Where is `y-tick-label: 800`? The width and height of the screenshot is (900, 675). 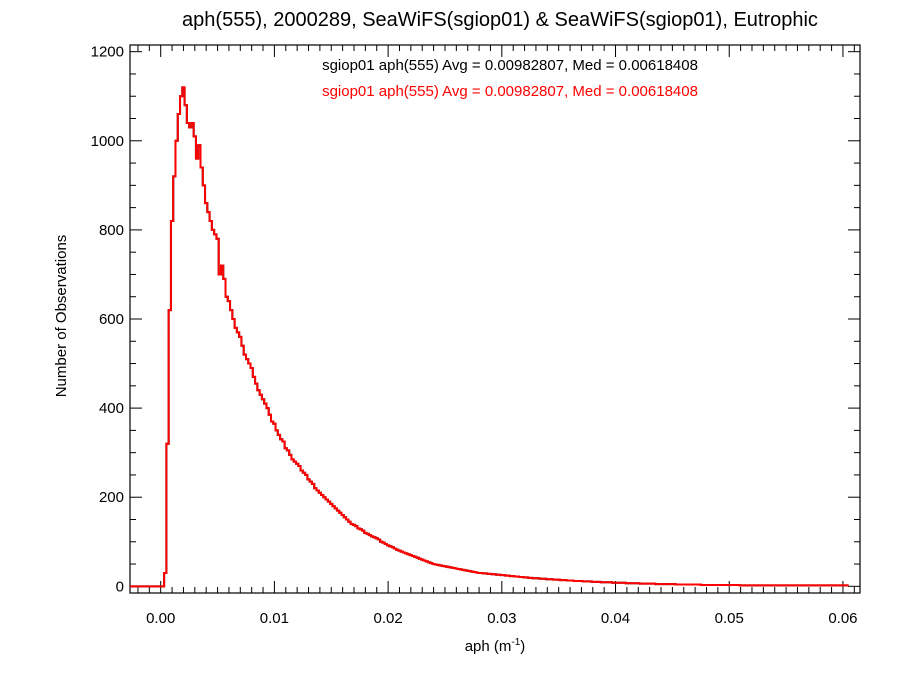 y-tick-label: 800 is located at coordinates (111, 230).